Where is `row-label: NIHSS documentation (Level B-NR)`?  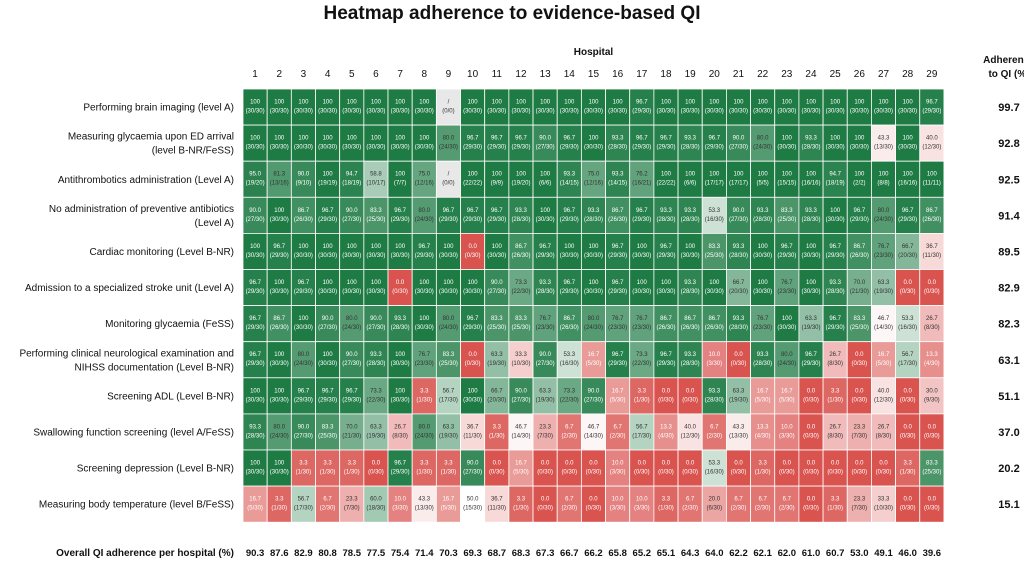
row-label: NIHSS documentation (Level B-NR) is located at coordinates (154, 367).